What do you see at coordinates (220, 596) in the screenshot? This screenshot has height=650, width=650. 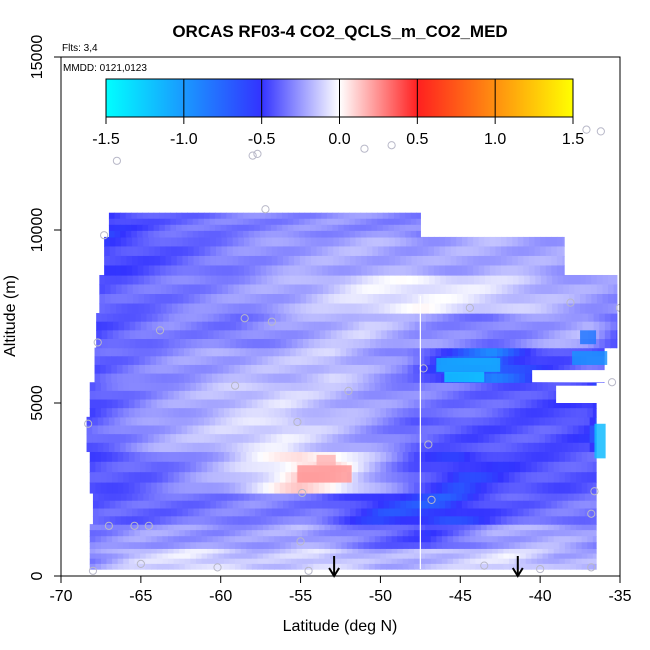 I see `x-tick-label: -60` at bounding box center [220, 596].